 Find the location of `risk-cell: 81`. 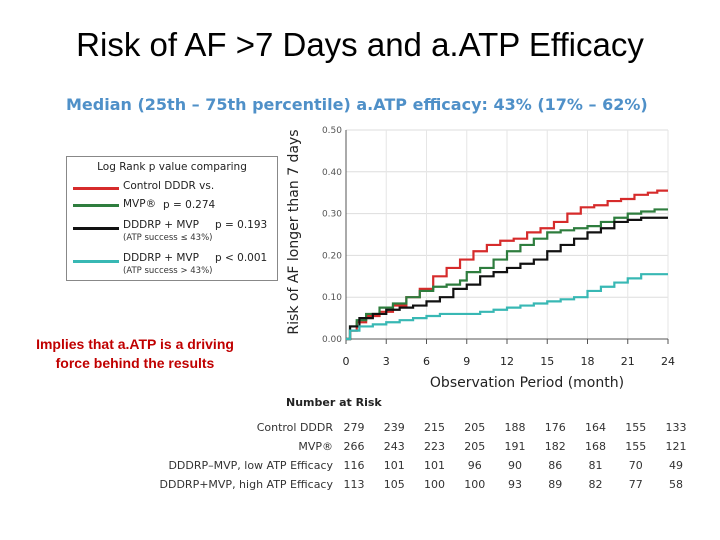

risk-cell: 81 is located at coordinates (596, 465).